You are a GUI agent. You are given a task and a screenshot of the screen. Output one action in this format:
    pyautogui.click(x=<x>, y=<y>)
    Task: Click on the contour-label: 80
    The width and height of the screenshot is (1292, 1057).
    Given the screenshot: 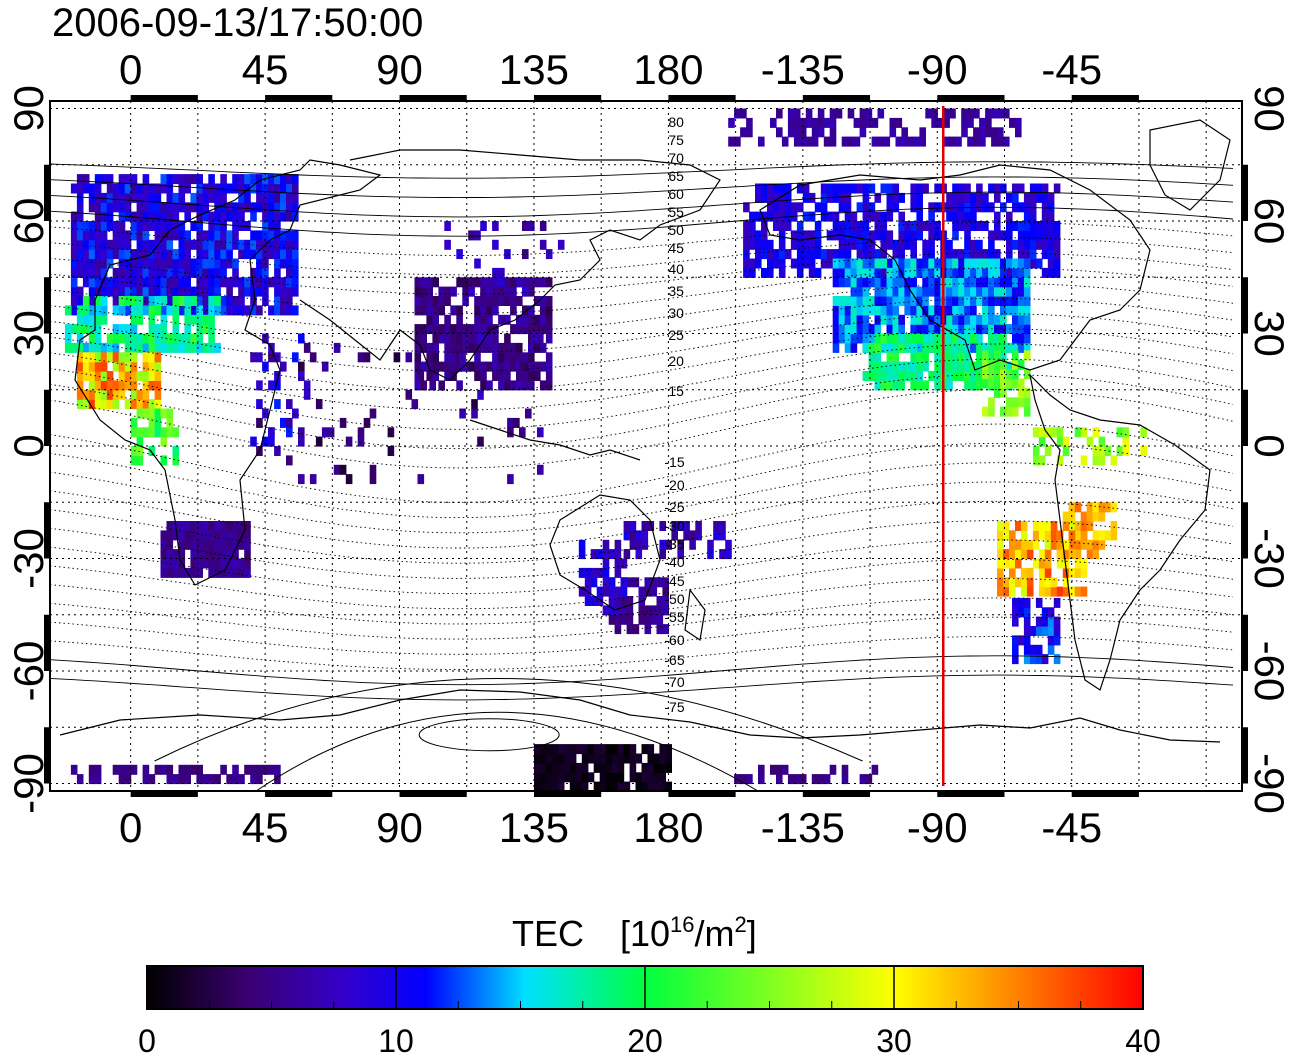 What is the action you would take?
    pyautogui.click(x=676, y=122)
    